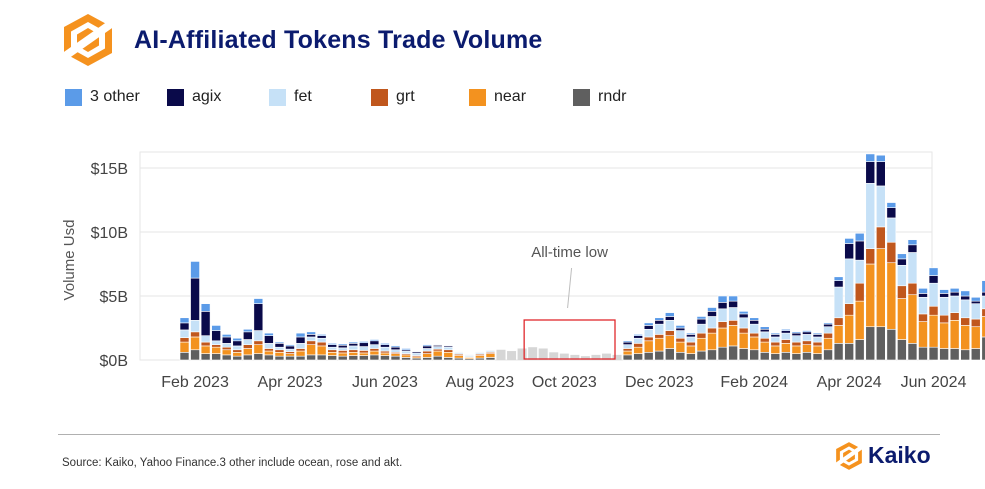 The image size is (985, 489). I want to click on legend-item-3-other: 3 other, so click(102, 97).